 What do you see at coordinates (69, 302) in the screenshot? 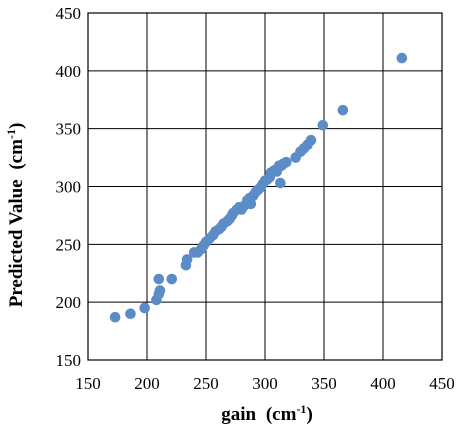
I see `y-tick-label: 200` at bounding box center [69, 302].